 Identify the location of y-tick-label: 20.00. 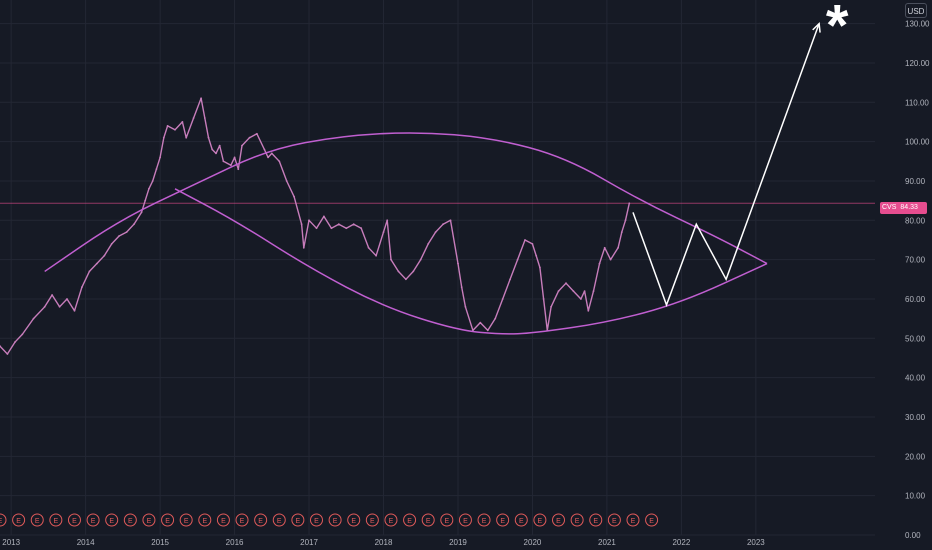
(915, 456).